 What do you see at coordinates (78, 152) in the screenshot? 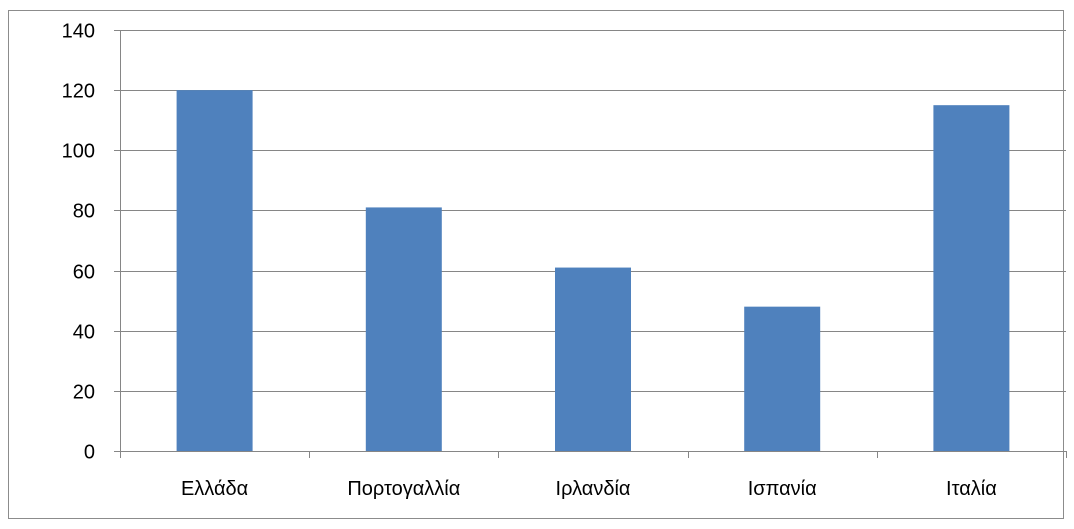
I see `y-tick-label: 100` at bounding box center [78, 152].